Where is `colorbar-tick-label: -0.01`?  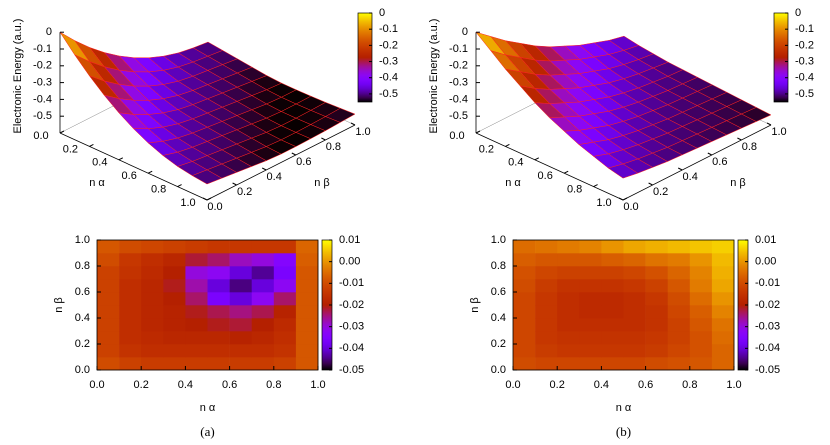 colorbar-tick-label: -0.01 is located at coordinates (351, 283).